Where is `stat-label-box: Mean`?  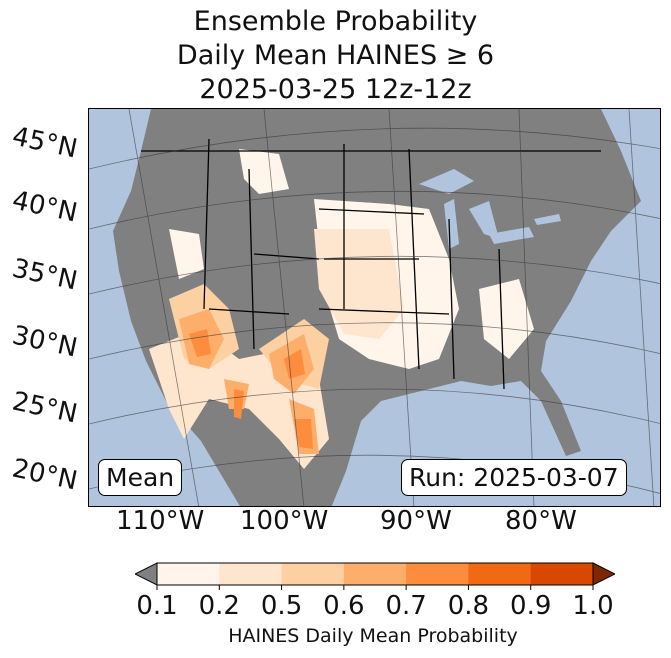 stat-label-box: Mean is located at coordinates (140, 477).